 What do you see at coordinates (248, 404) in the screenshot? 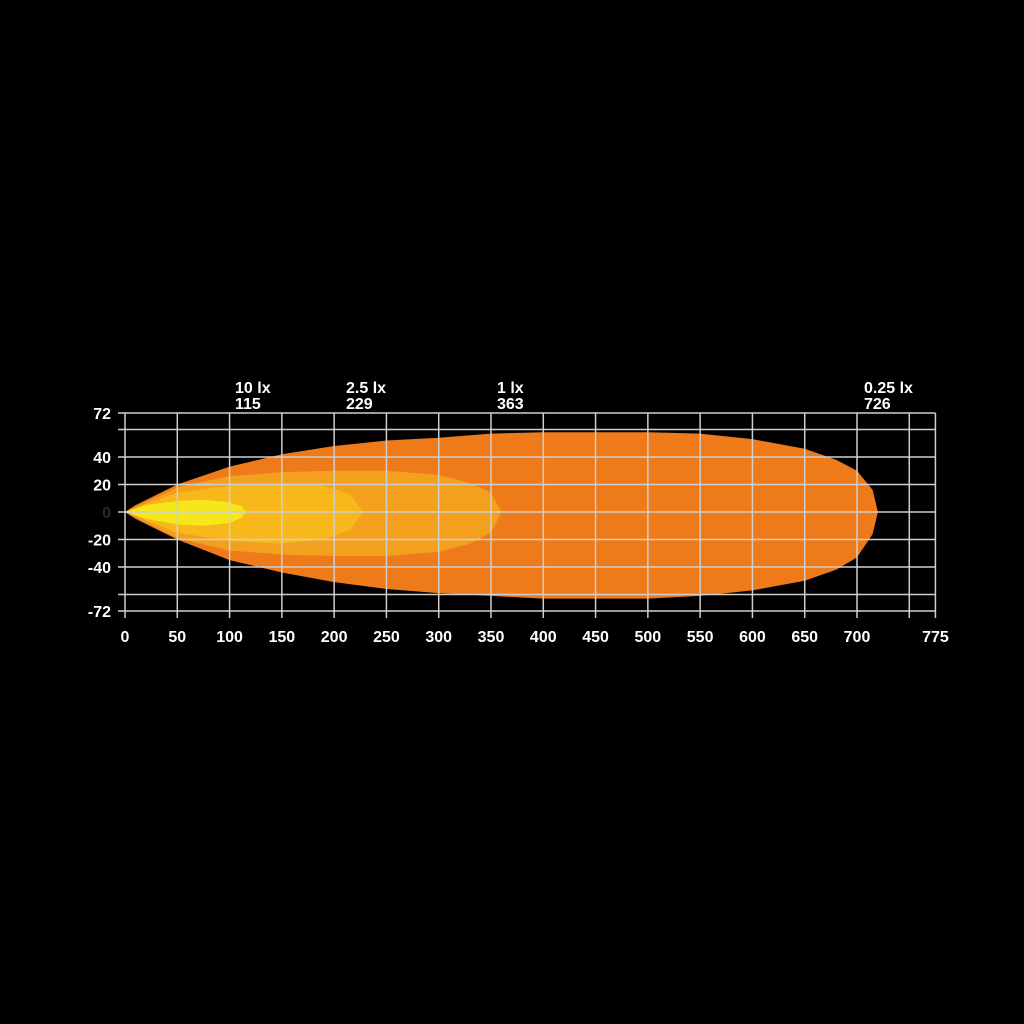
I see `label-10lx-distance: 115` at bounding box center [248, 404].